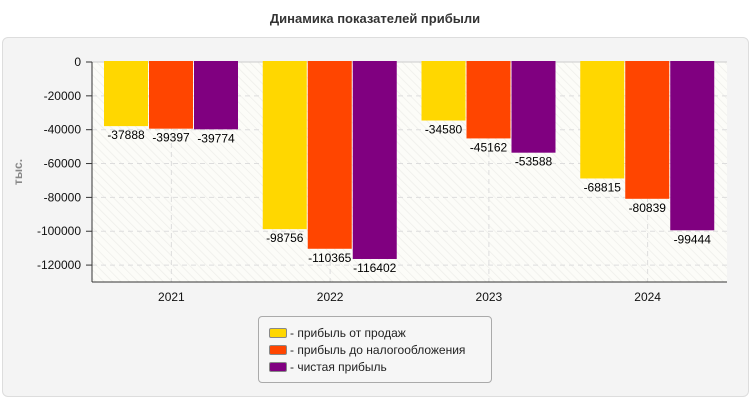 The width and height of the screenshot is (750, 400). I want to click on data-label: -39397, so click(171, 138).